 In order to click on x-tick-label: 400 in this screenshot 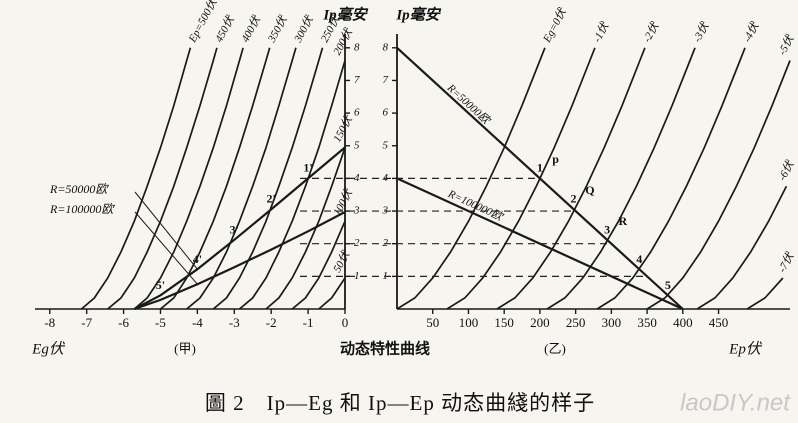, I will do `click(683, 322)`.